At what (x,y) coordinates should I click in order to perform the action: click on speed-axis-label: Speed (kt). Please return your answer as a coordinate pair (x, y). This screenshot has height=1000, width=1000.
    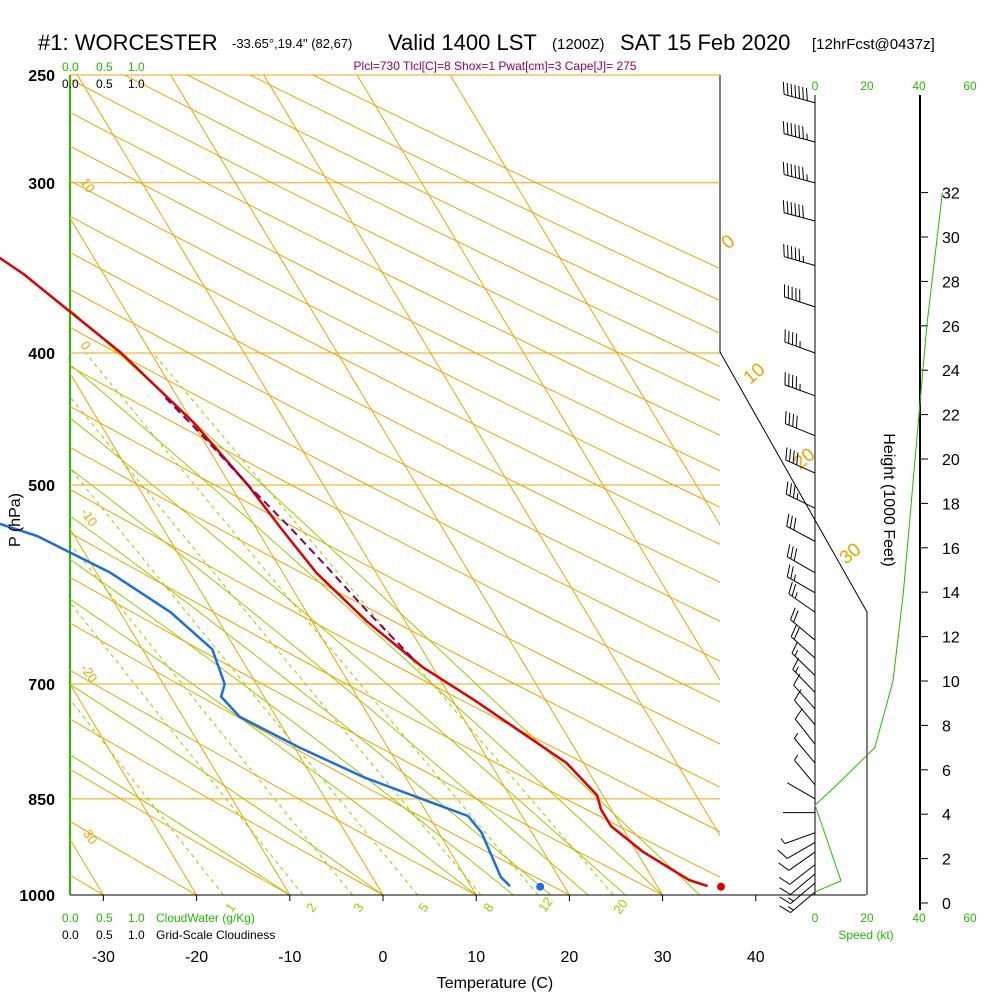
    Looking at the image, I should click on (865, 935).